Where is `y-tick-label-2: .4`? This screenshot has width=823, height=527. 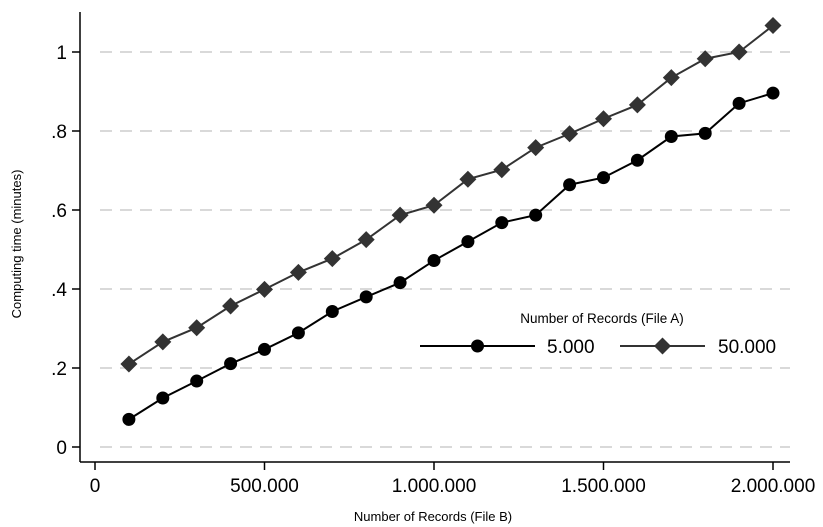
y-tick-label-2: .4 is located at coordinates (59, 290).